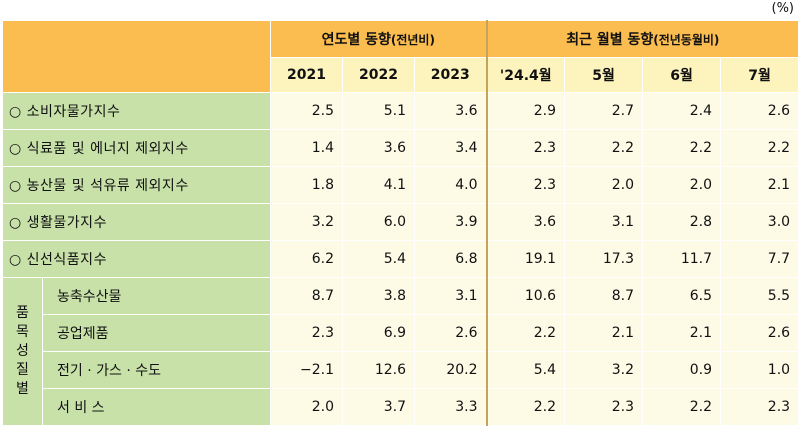 The width and height of the screenshot is (800, 444). Describe the element at coordinates (525, 75) in the screenshot. I see `column-header: '24.4월` at that location.